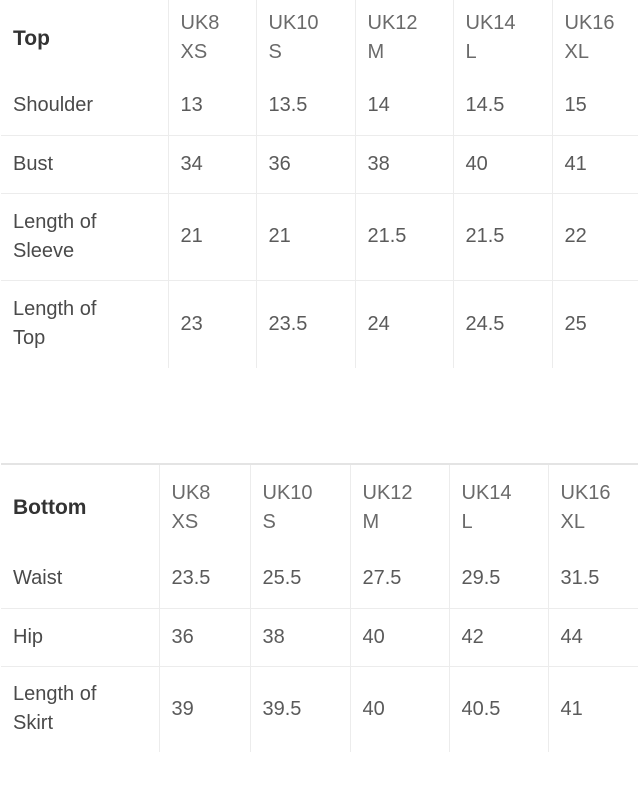  What do you see at coordinates (498, 579) in the screenshot?
I see `measurement-cell: 29.5` at bounding box center [498, 579].